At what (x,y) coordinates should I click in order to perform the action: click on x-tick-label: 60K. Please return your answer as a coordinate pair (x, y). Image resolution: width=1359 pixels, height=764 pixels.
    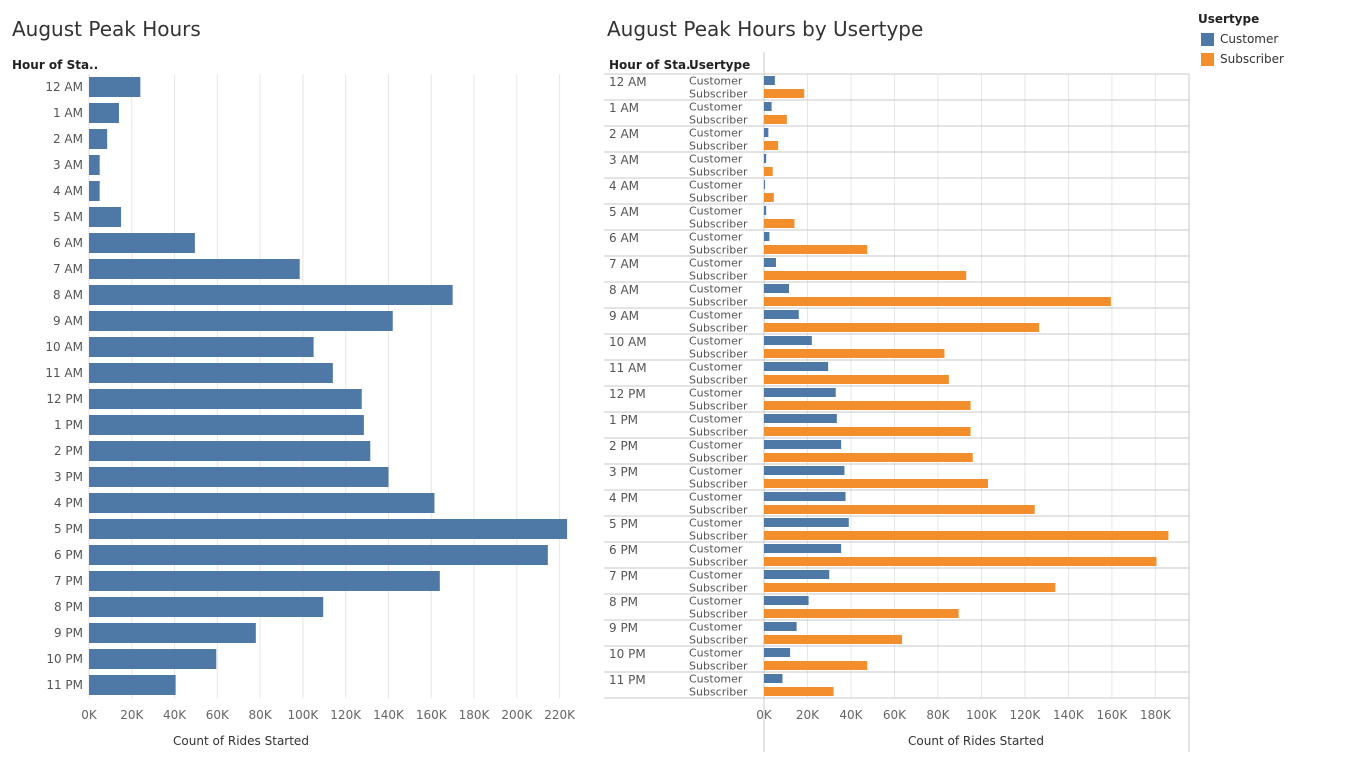
    Looking at the image, I should click on (895, 715).